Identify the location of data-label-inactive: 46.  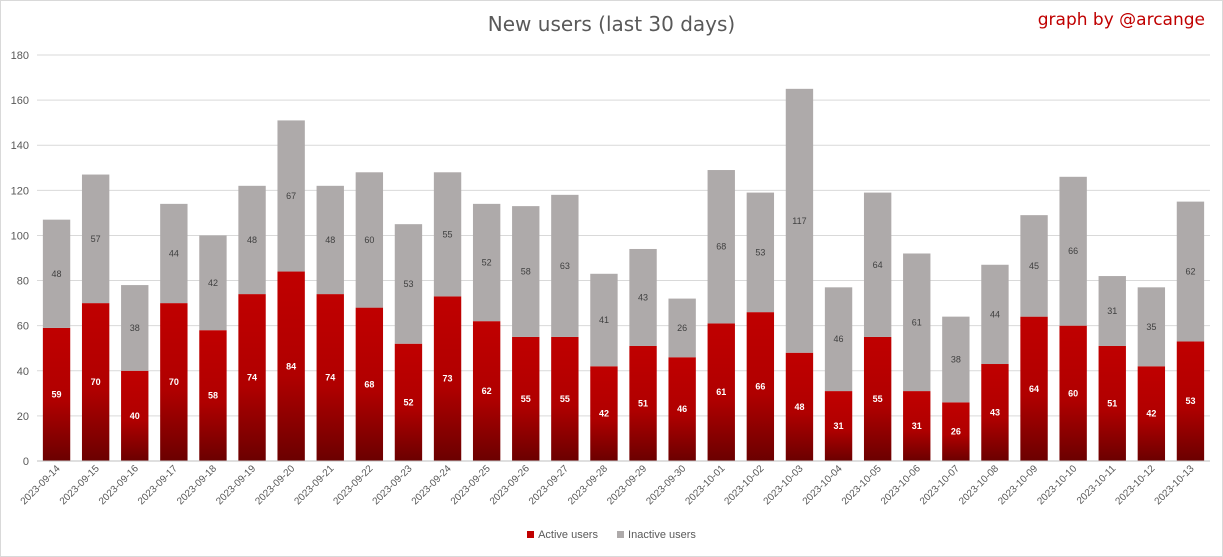
(839, 339).